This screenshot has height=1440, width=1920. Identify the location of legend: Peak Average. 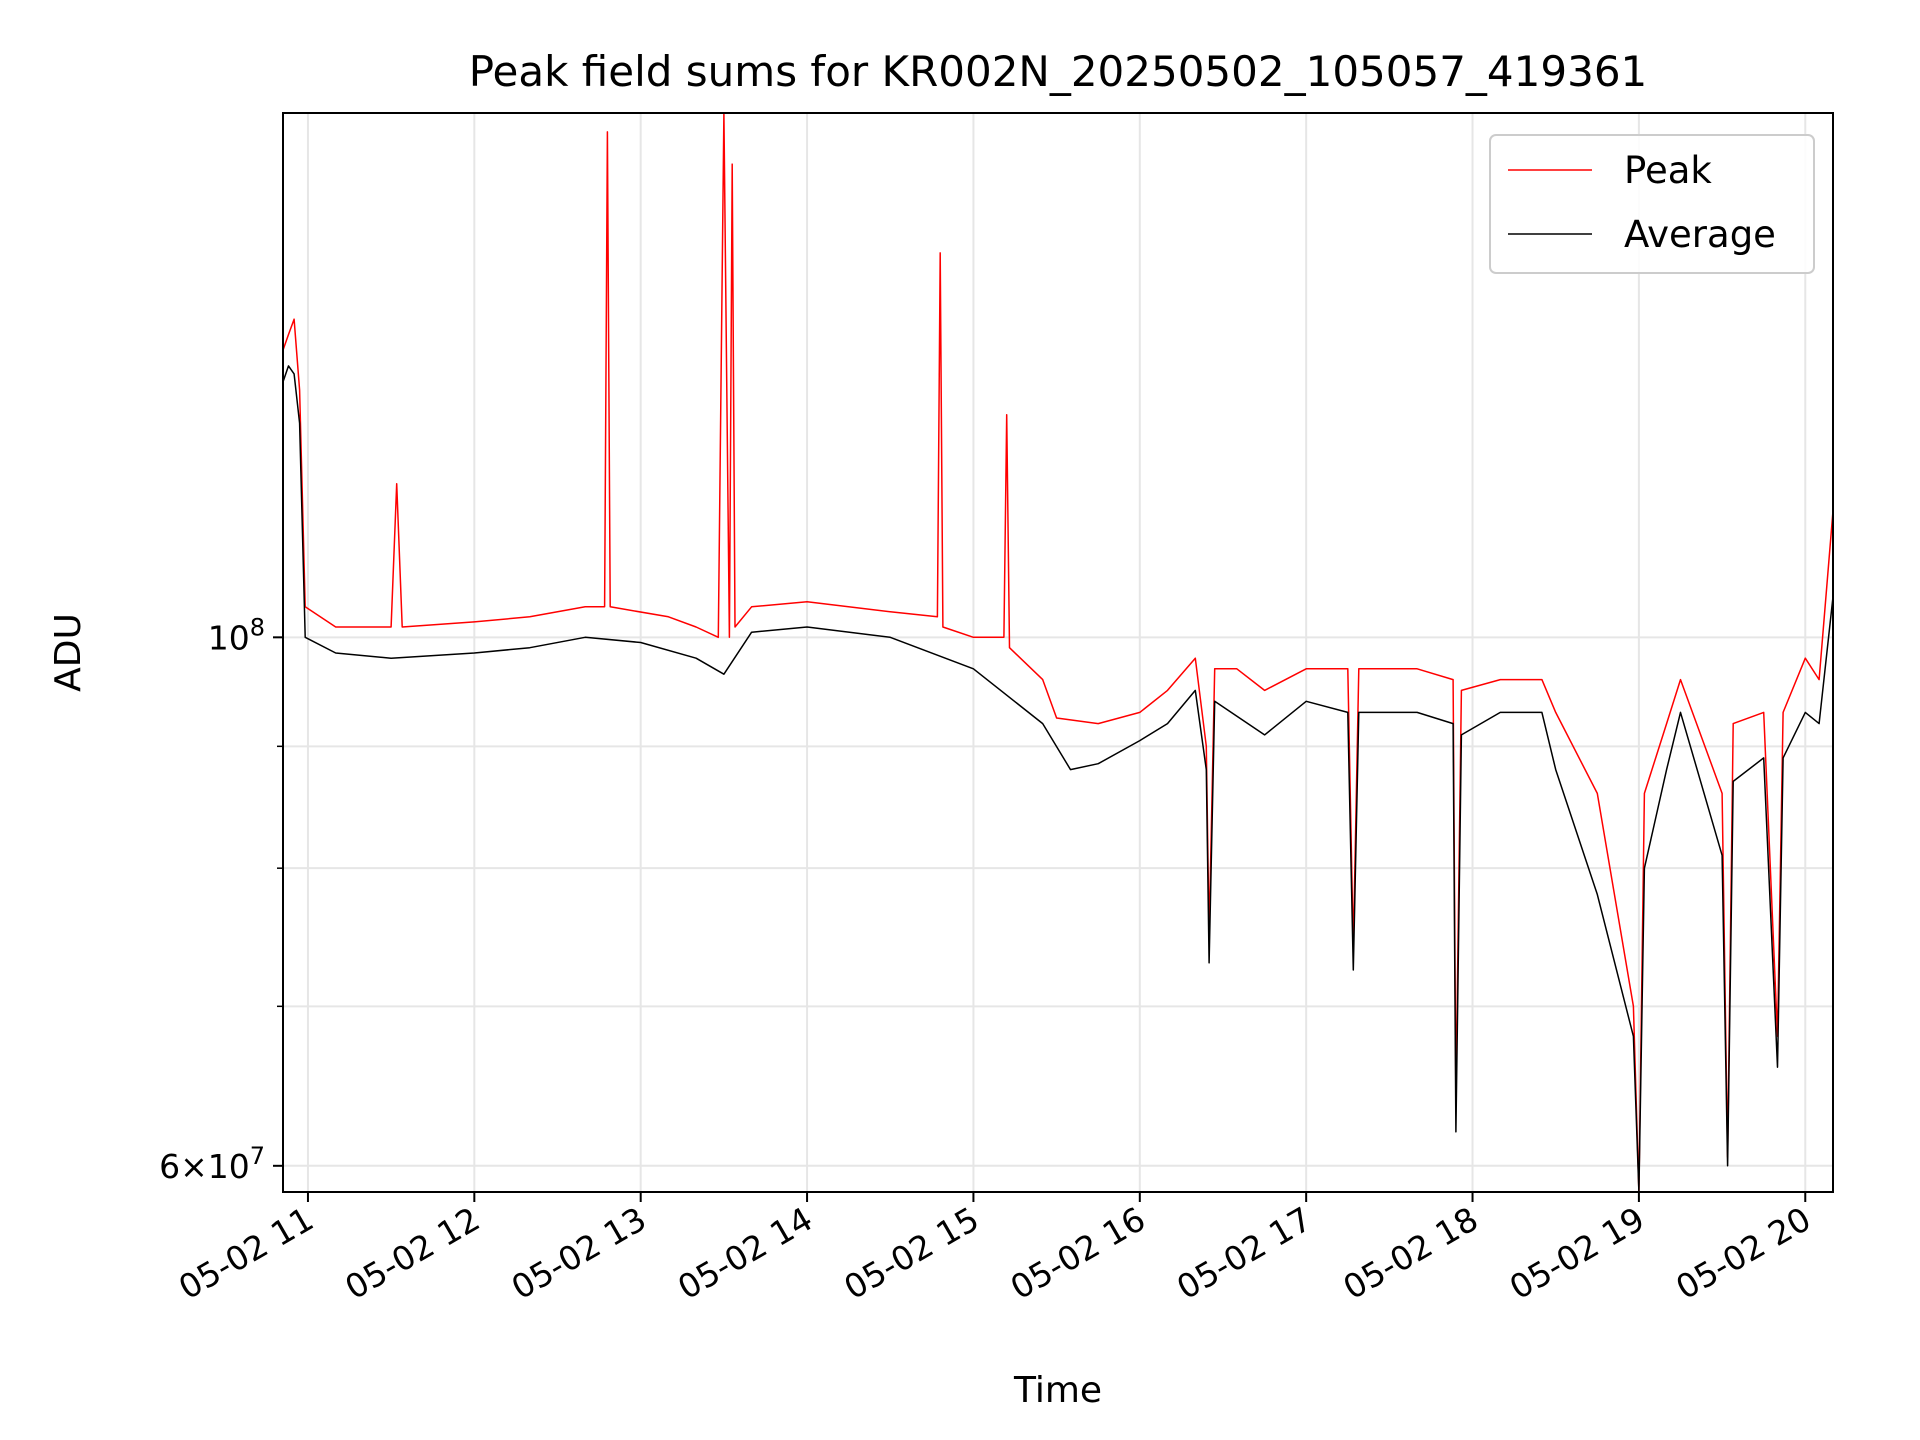
(1652, 204).